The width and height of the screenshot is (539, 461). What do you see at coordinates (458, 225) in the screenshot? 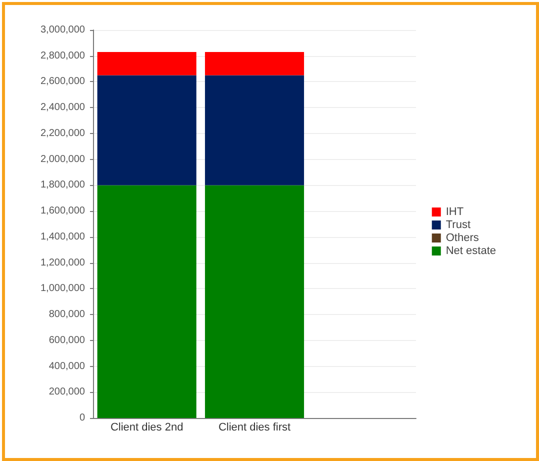
I see `legend-label: Trust` at bounding box center [458, 225].